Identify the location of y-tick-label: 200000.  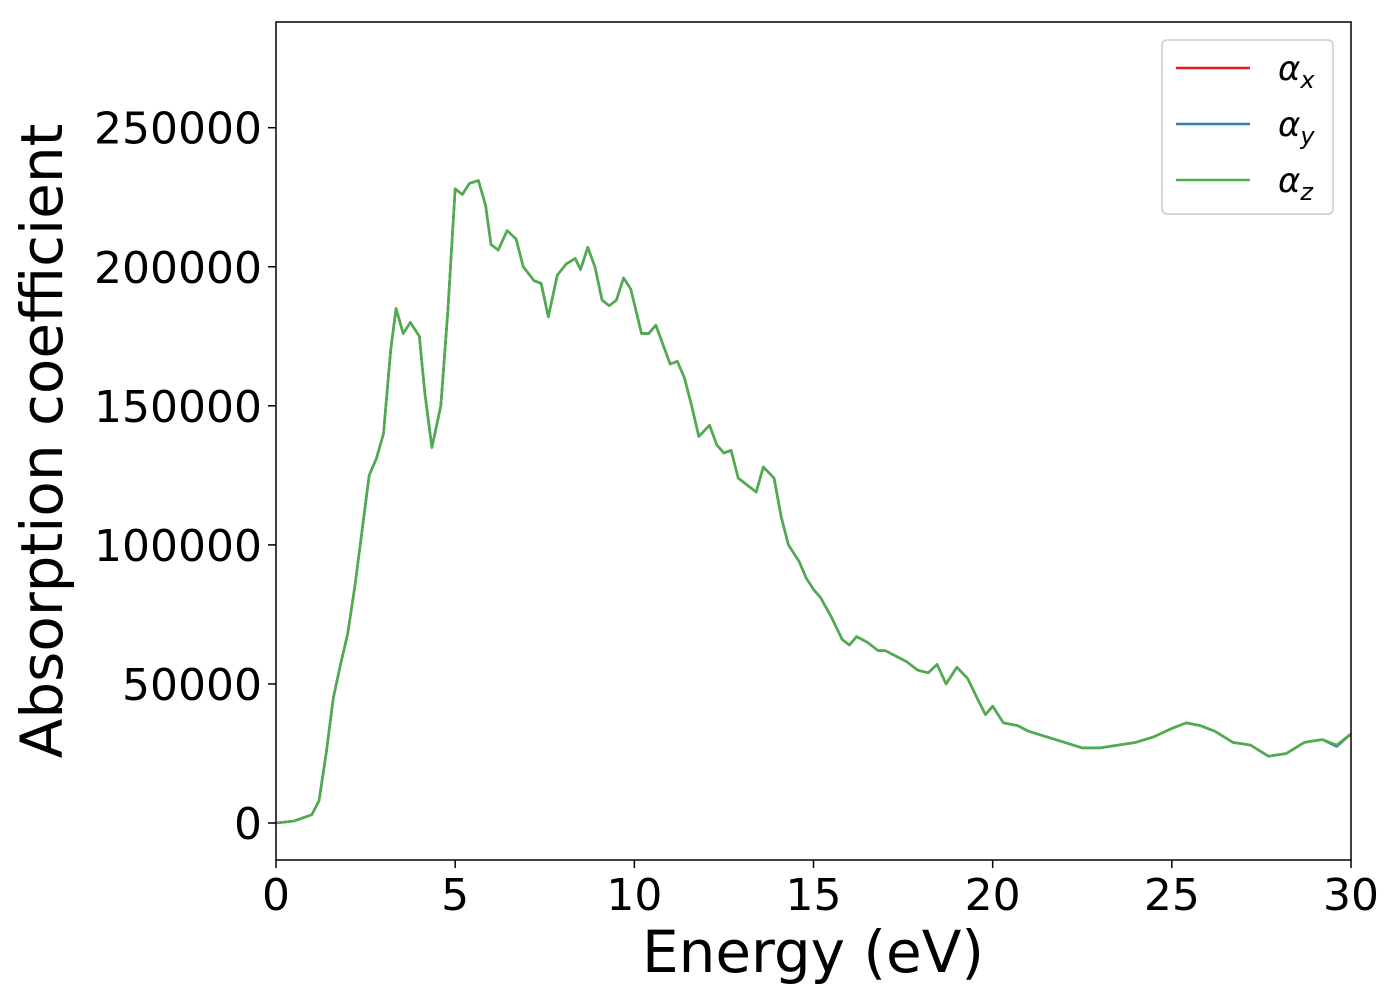
(178, 268).